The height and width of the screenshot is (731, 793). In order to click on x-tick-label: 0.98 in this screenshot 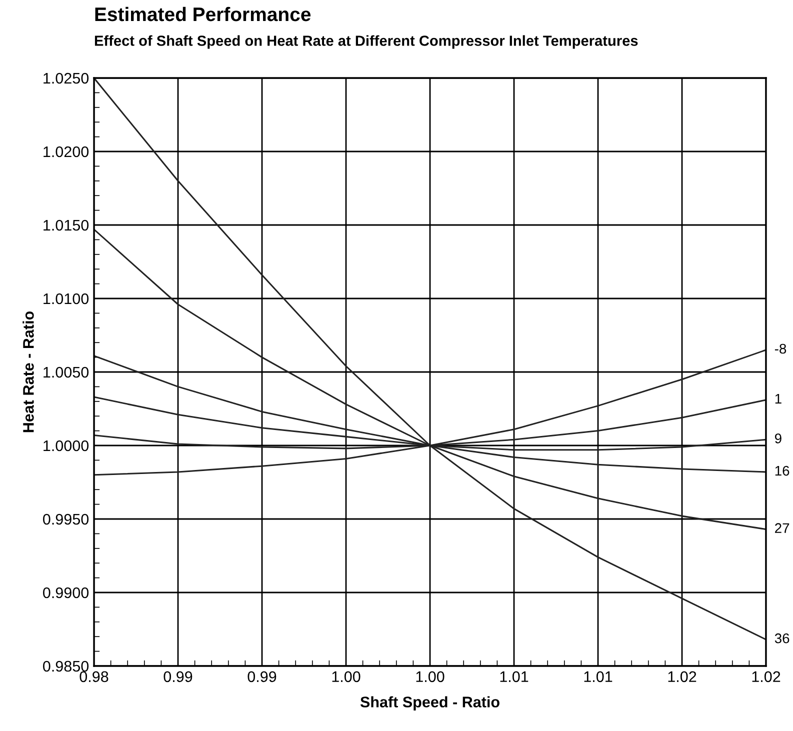, I will do `click(94, 676)`.